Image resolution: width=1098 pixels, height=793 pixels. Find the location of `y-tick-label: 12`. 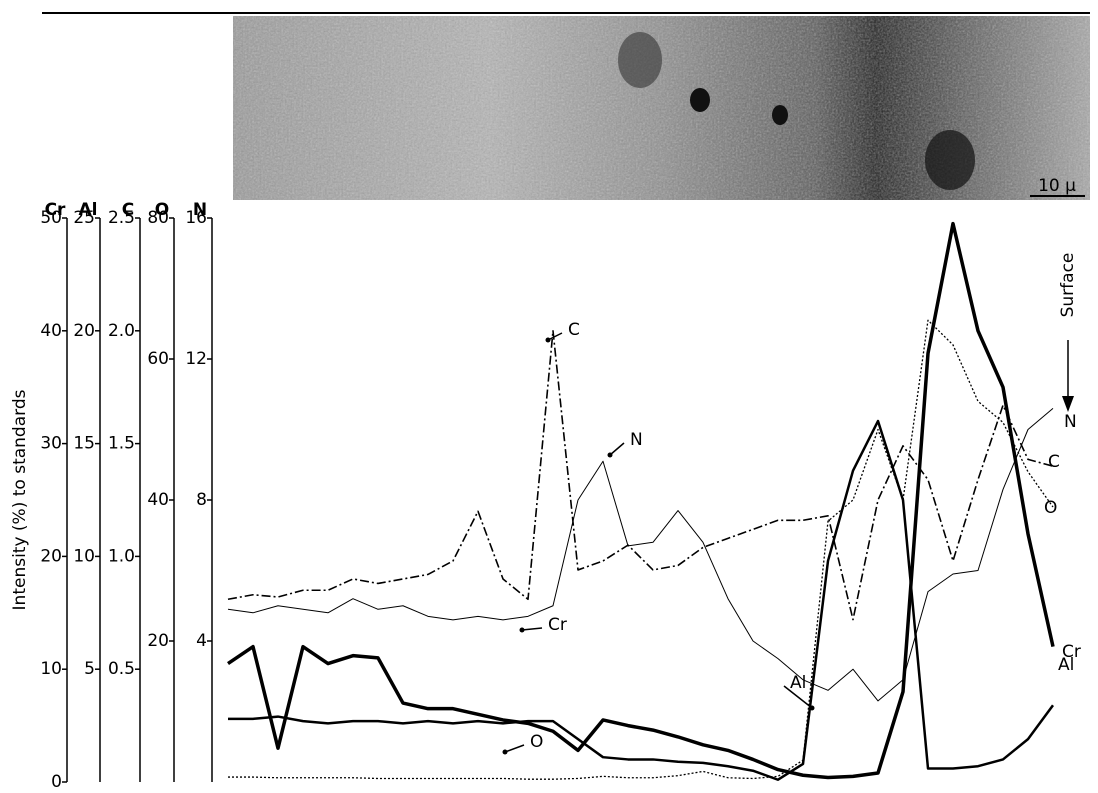

y-tick-label: 12 is located at coordinates (196, 359).